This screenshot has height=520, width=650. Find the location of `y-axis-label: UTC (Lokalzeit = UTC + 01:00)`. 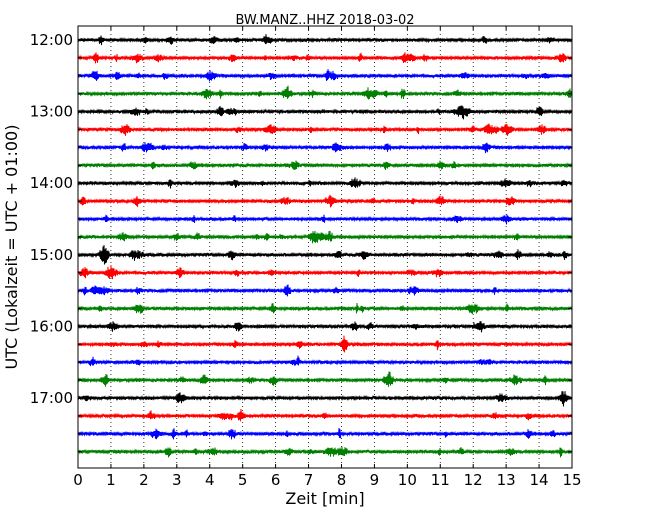

y-axis-label: UTC (Lokalzeit = UTC + 01:00) is located at coordinates (11, 247).